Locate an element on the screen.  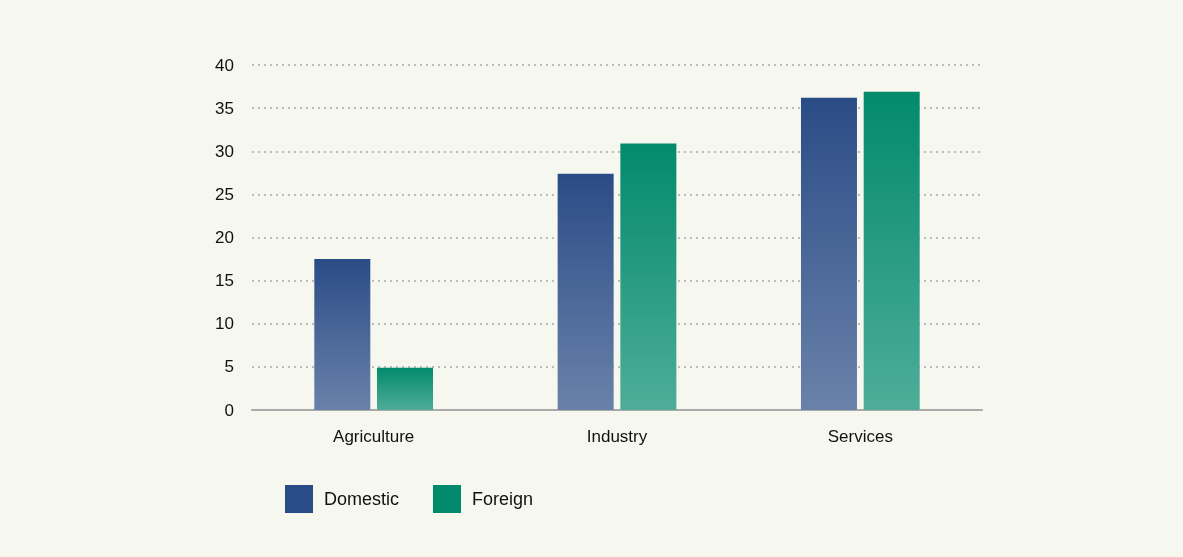
y-tick-label: 10 is located at coordinates (224, 324).